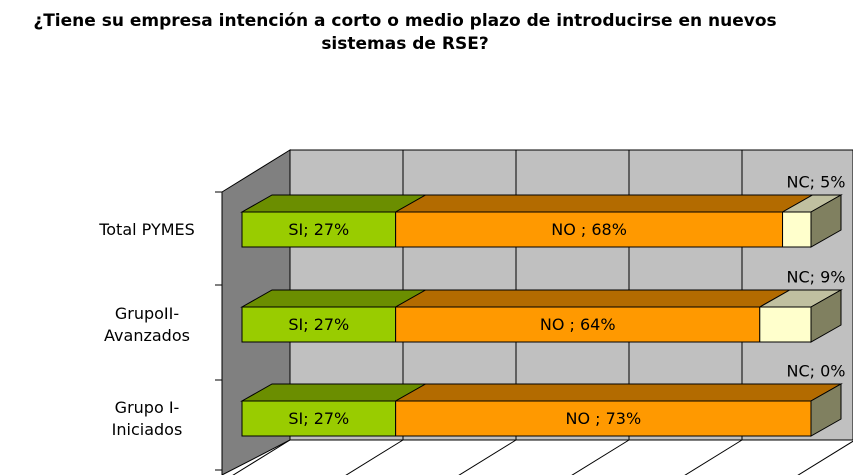 The height and width of the screenshot is (475, 853). I want to click on data-label: NO ; 73%, so click(603, 418).